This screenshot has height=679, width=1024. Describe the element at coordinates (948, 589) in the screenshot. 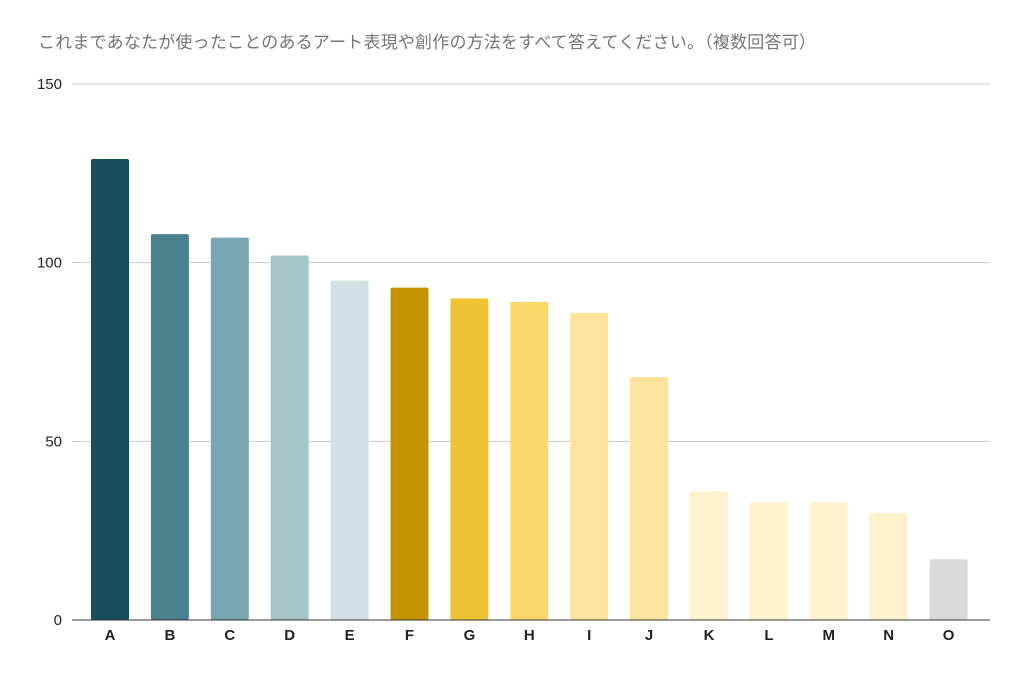

I see `bar-o` at that location.